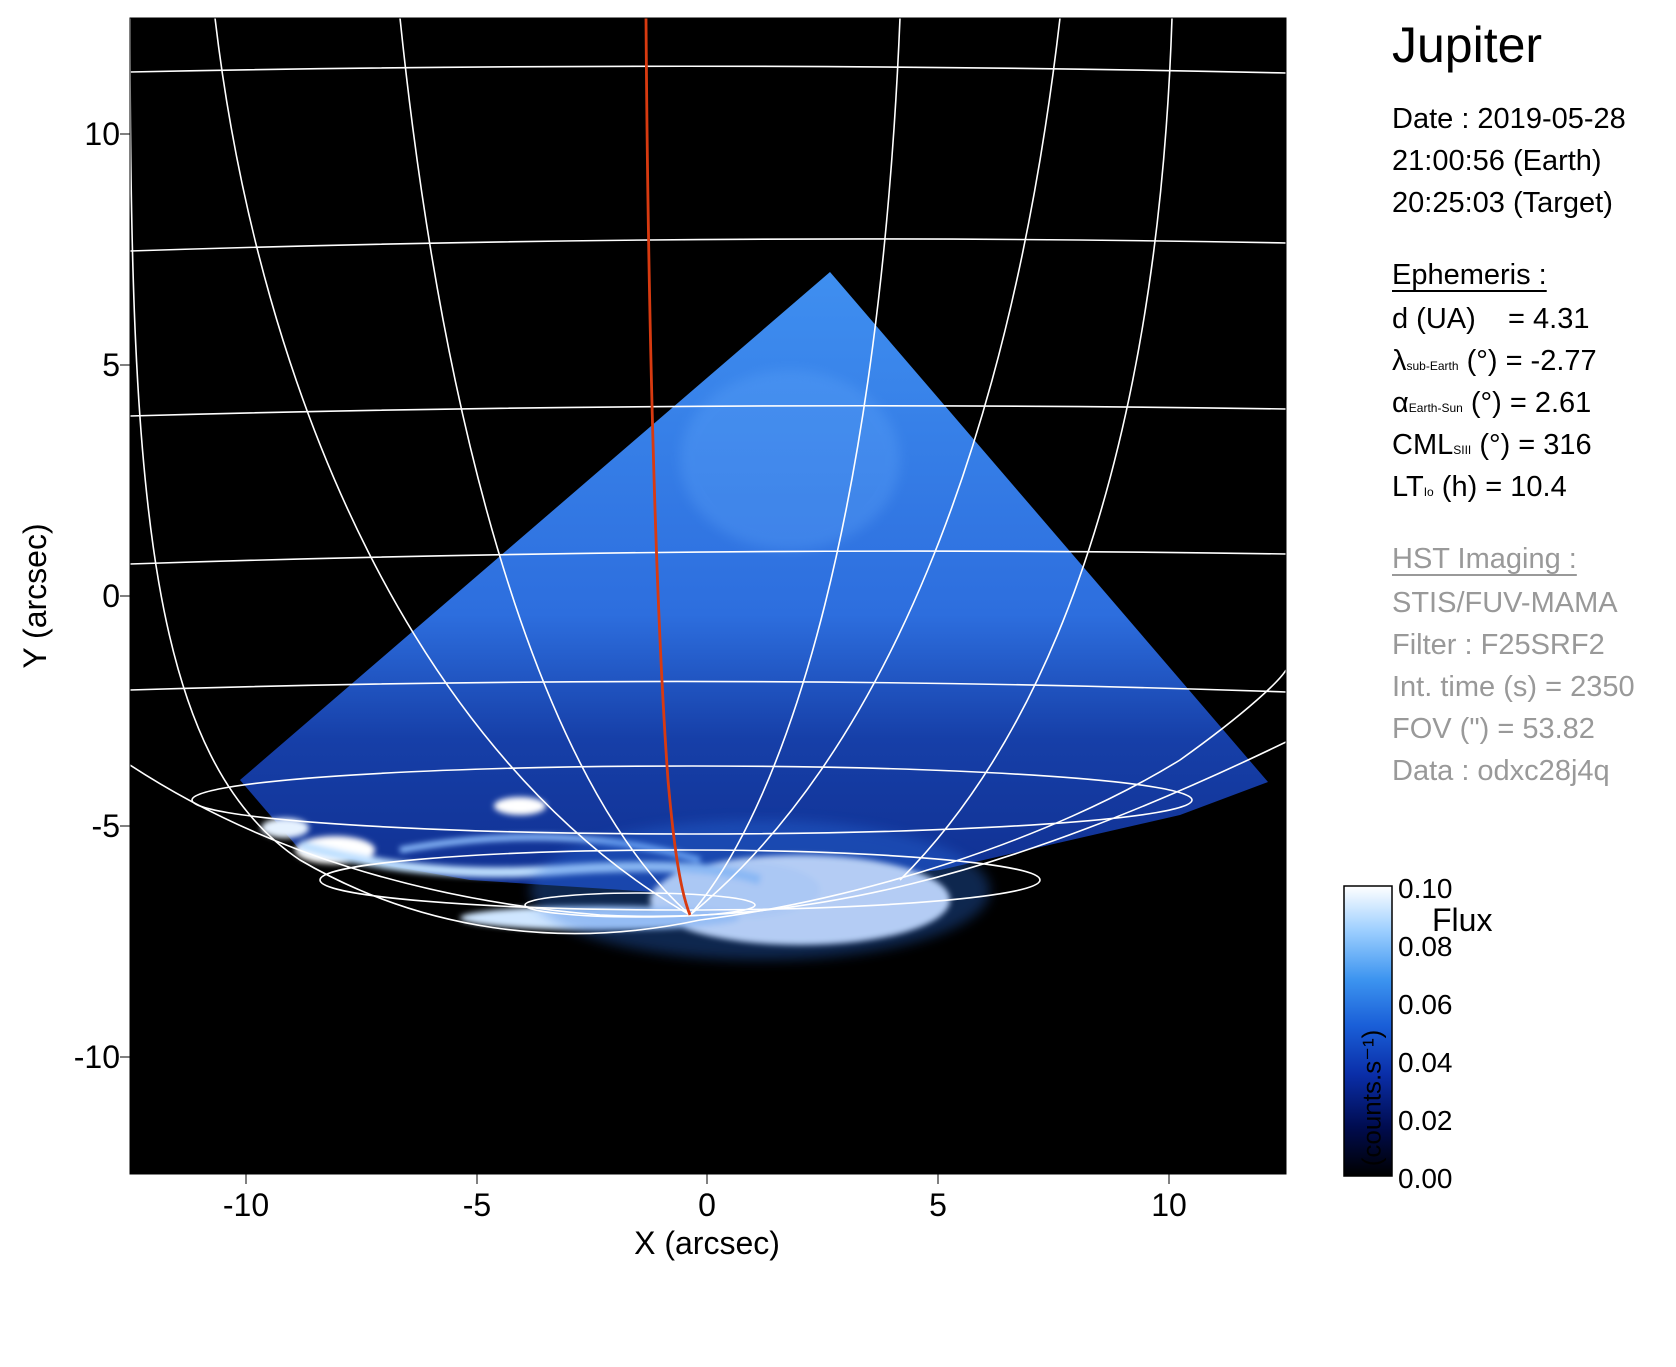 This screenshot has height=1367, width=1676. Describe the element at coordinates (1425, 1178) in the screenshot. I see `colorbar-tick-label: 0.00` at that location.